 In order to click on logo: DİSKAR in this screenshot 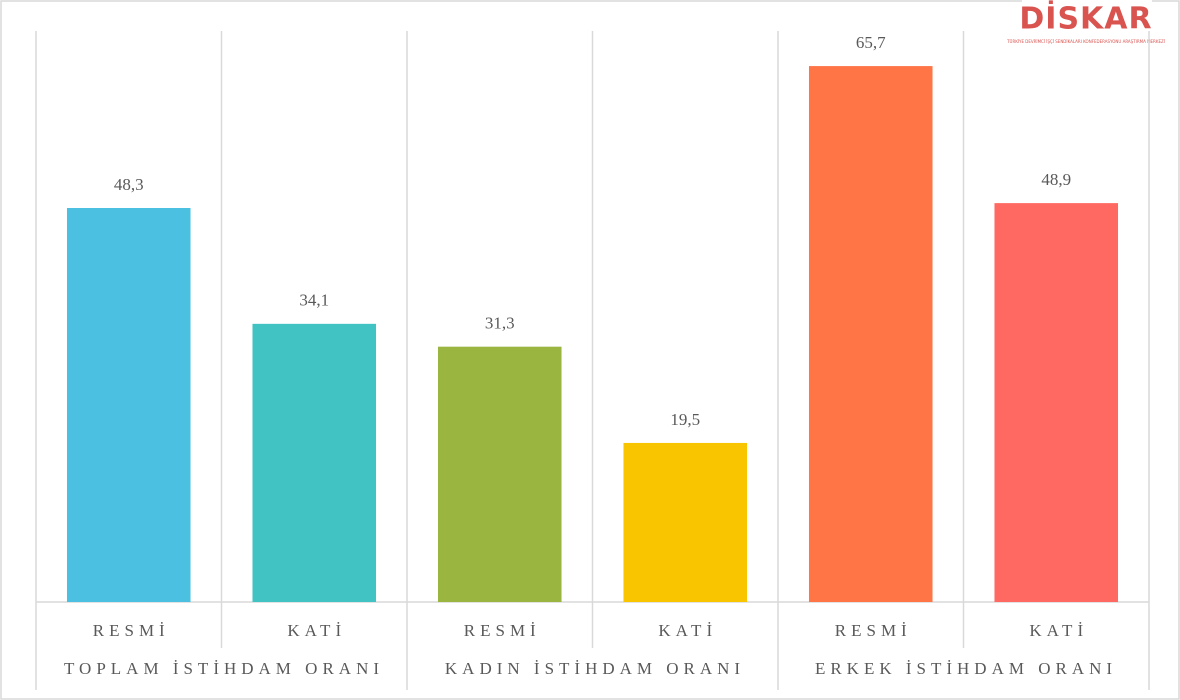, I will do `click(1085, 19)`.